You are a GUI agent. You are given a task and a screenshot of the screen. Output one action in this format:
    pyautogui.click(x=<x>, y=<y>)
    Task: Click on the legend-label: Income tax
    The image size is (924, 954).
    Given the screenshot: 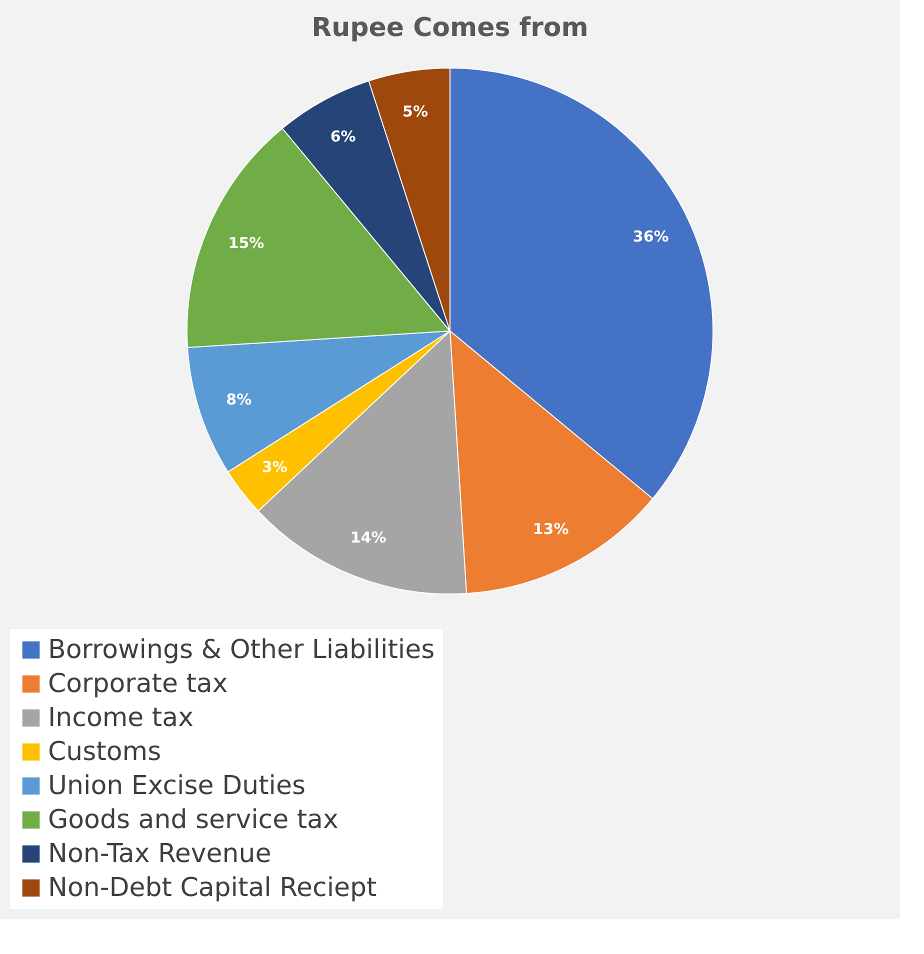 What is the action you would take?
    pyautogui.click(x=121, y=718)
    